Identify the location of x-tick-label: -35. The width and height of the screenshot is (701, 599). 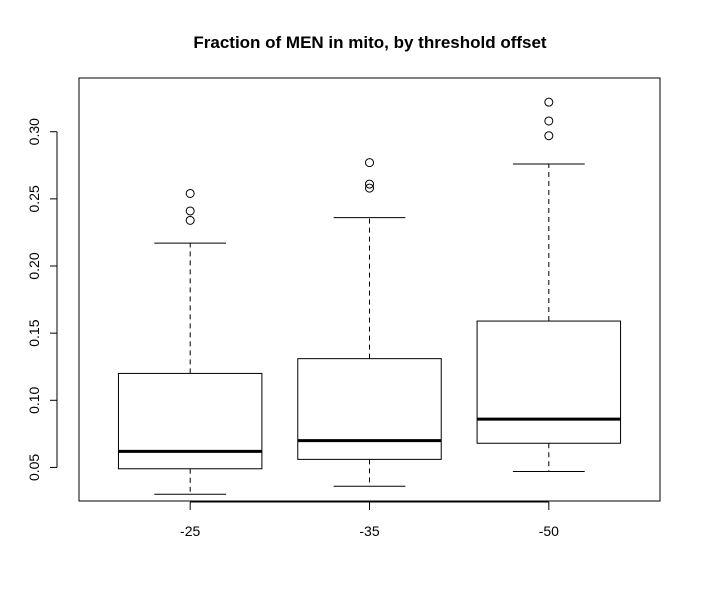
(369, 531).